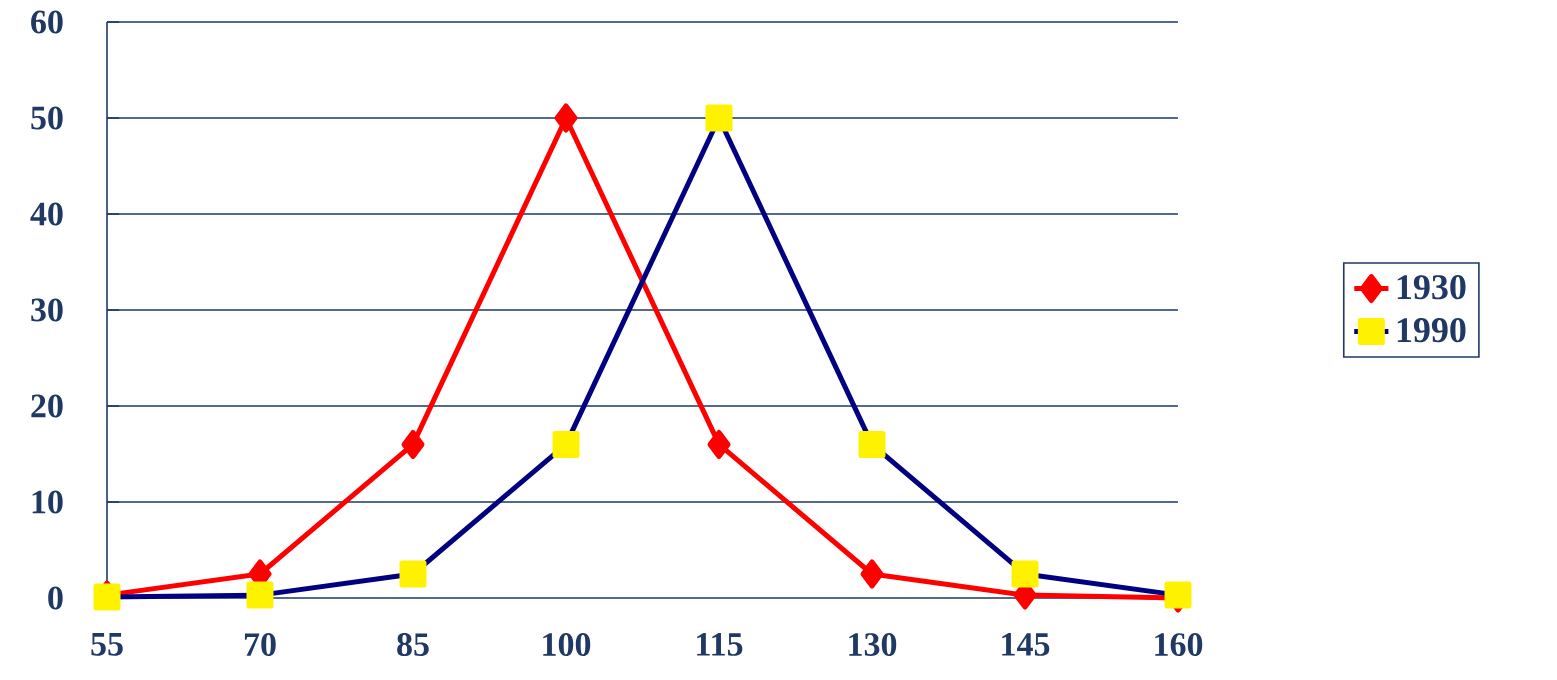  Describe the element at coordinates (47, 22) in the screenshot. I see `y-tick-label: 60` at that location.